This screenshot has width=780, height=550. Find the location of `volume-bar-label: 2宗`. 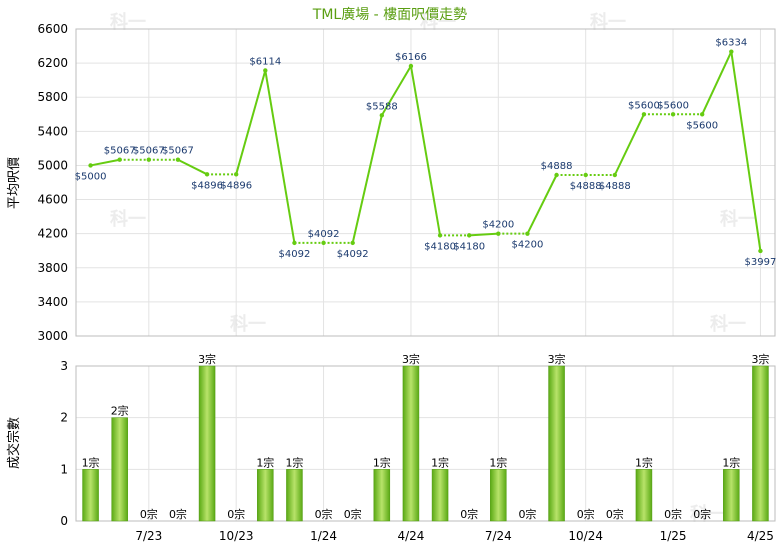

volume-bar-label: 2宗 is located at coordinates (120, 411).